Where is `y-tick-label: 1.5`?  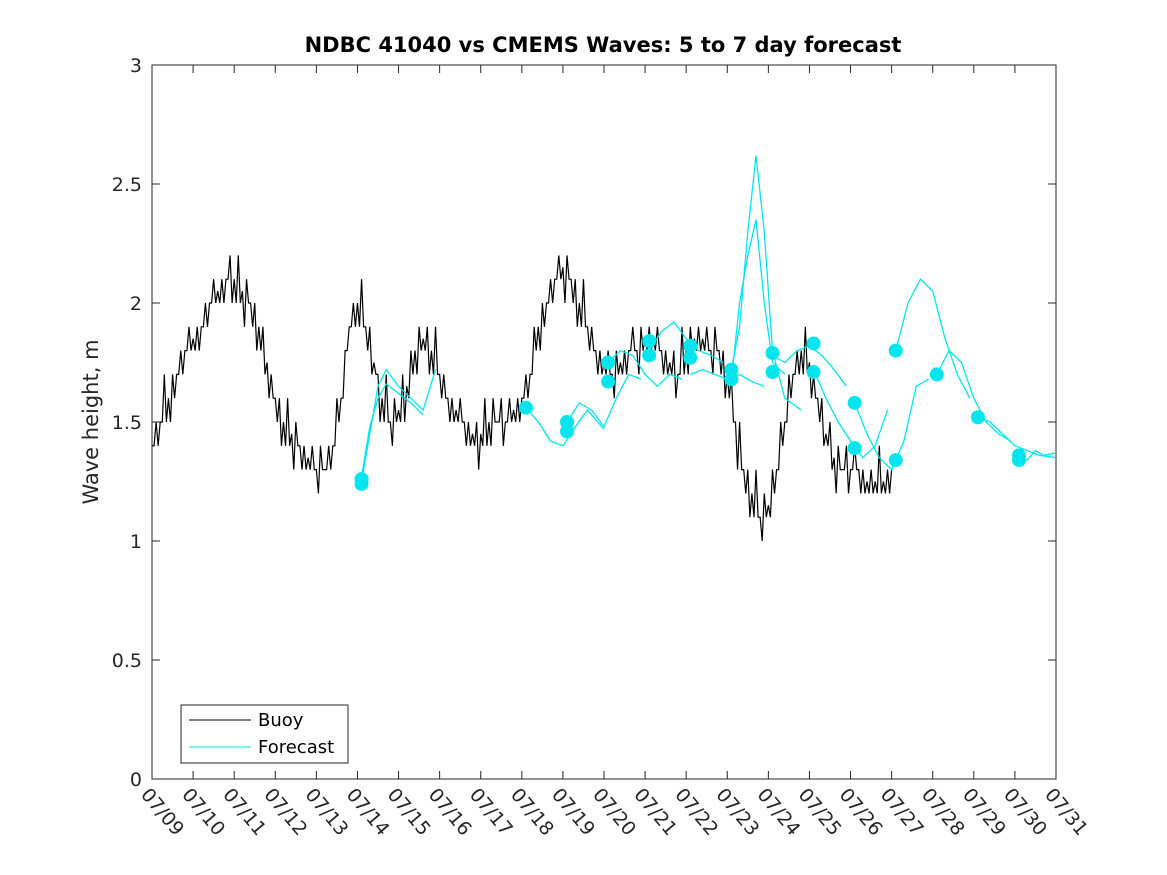
y-tick-label: 1.5 is located at coordinates (127, 423).